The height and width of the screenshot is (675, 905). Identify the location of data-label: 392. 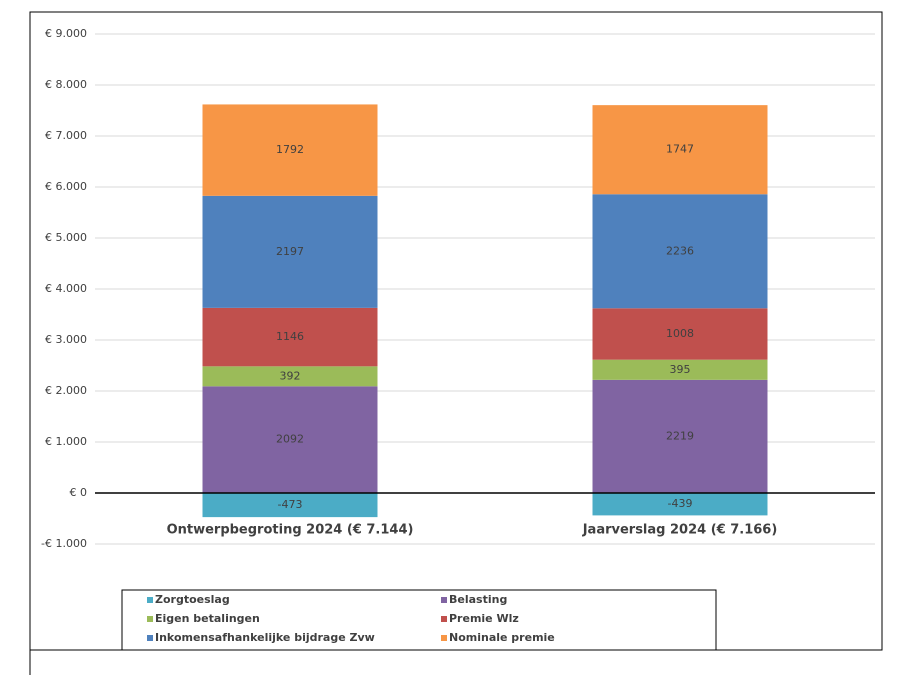
(290, 375).